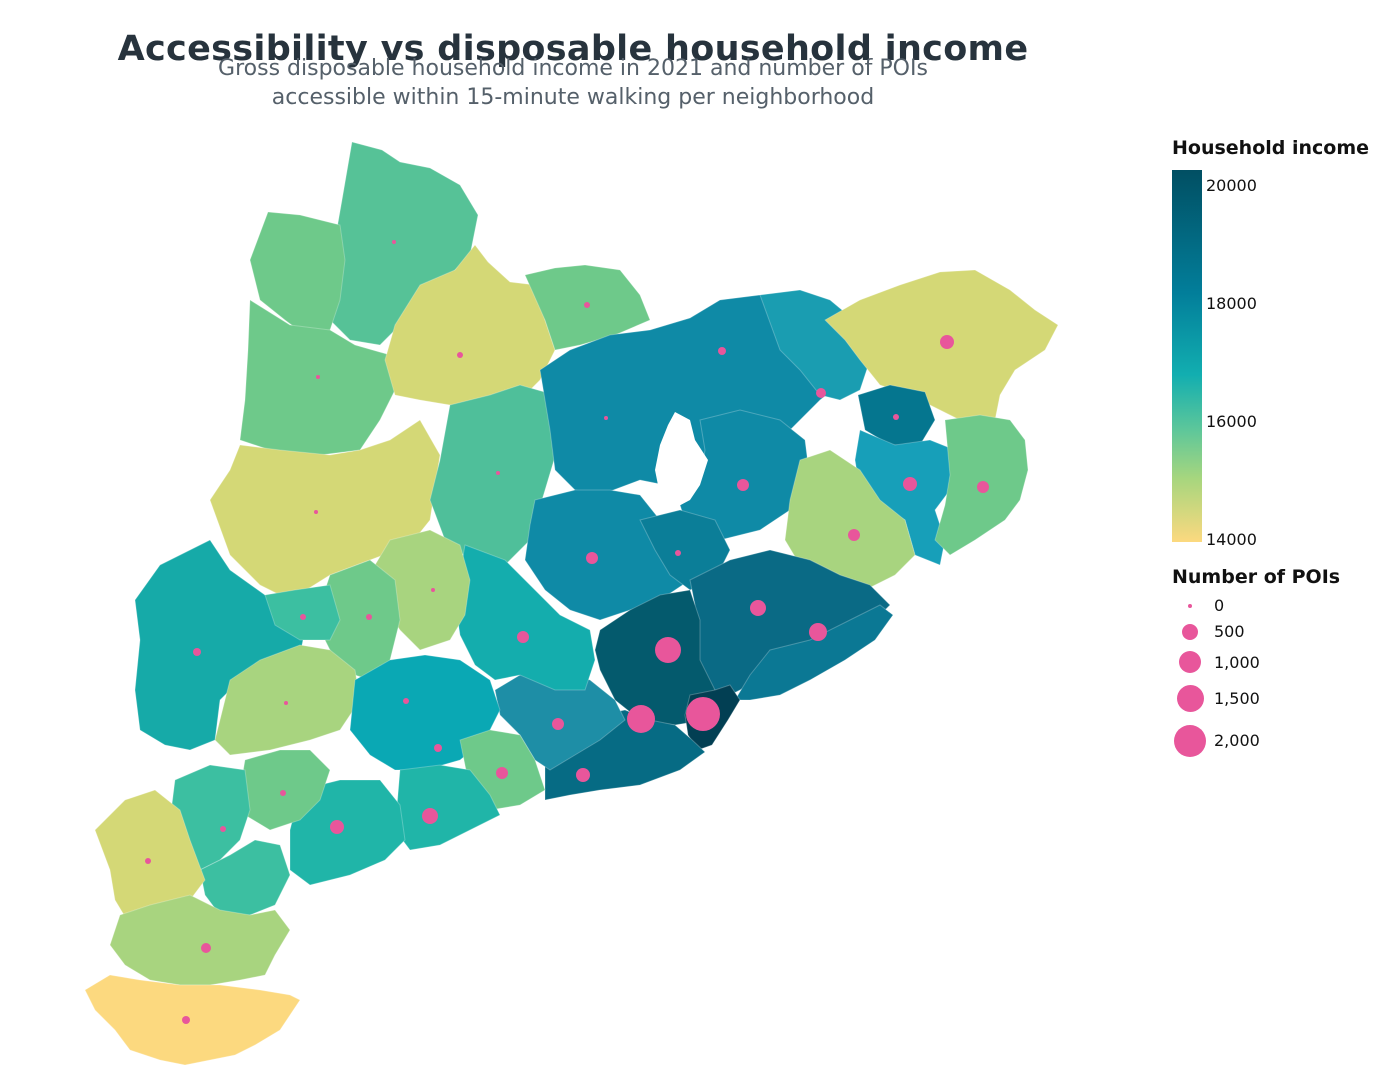 Image resolution: width=1386 pixels, height=1088 pixels. I want to click on income-tick-18000: 18000, so click(1231, 303).